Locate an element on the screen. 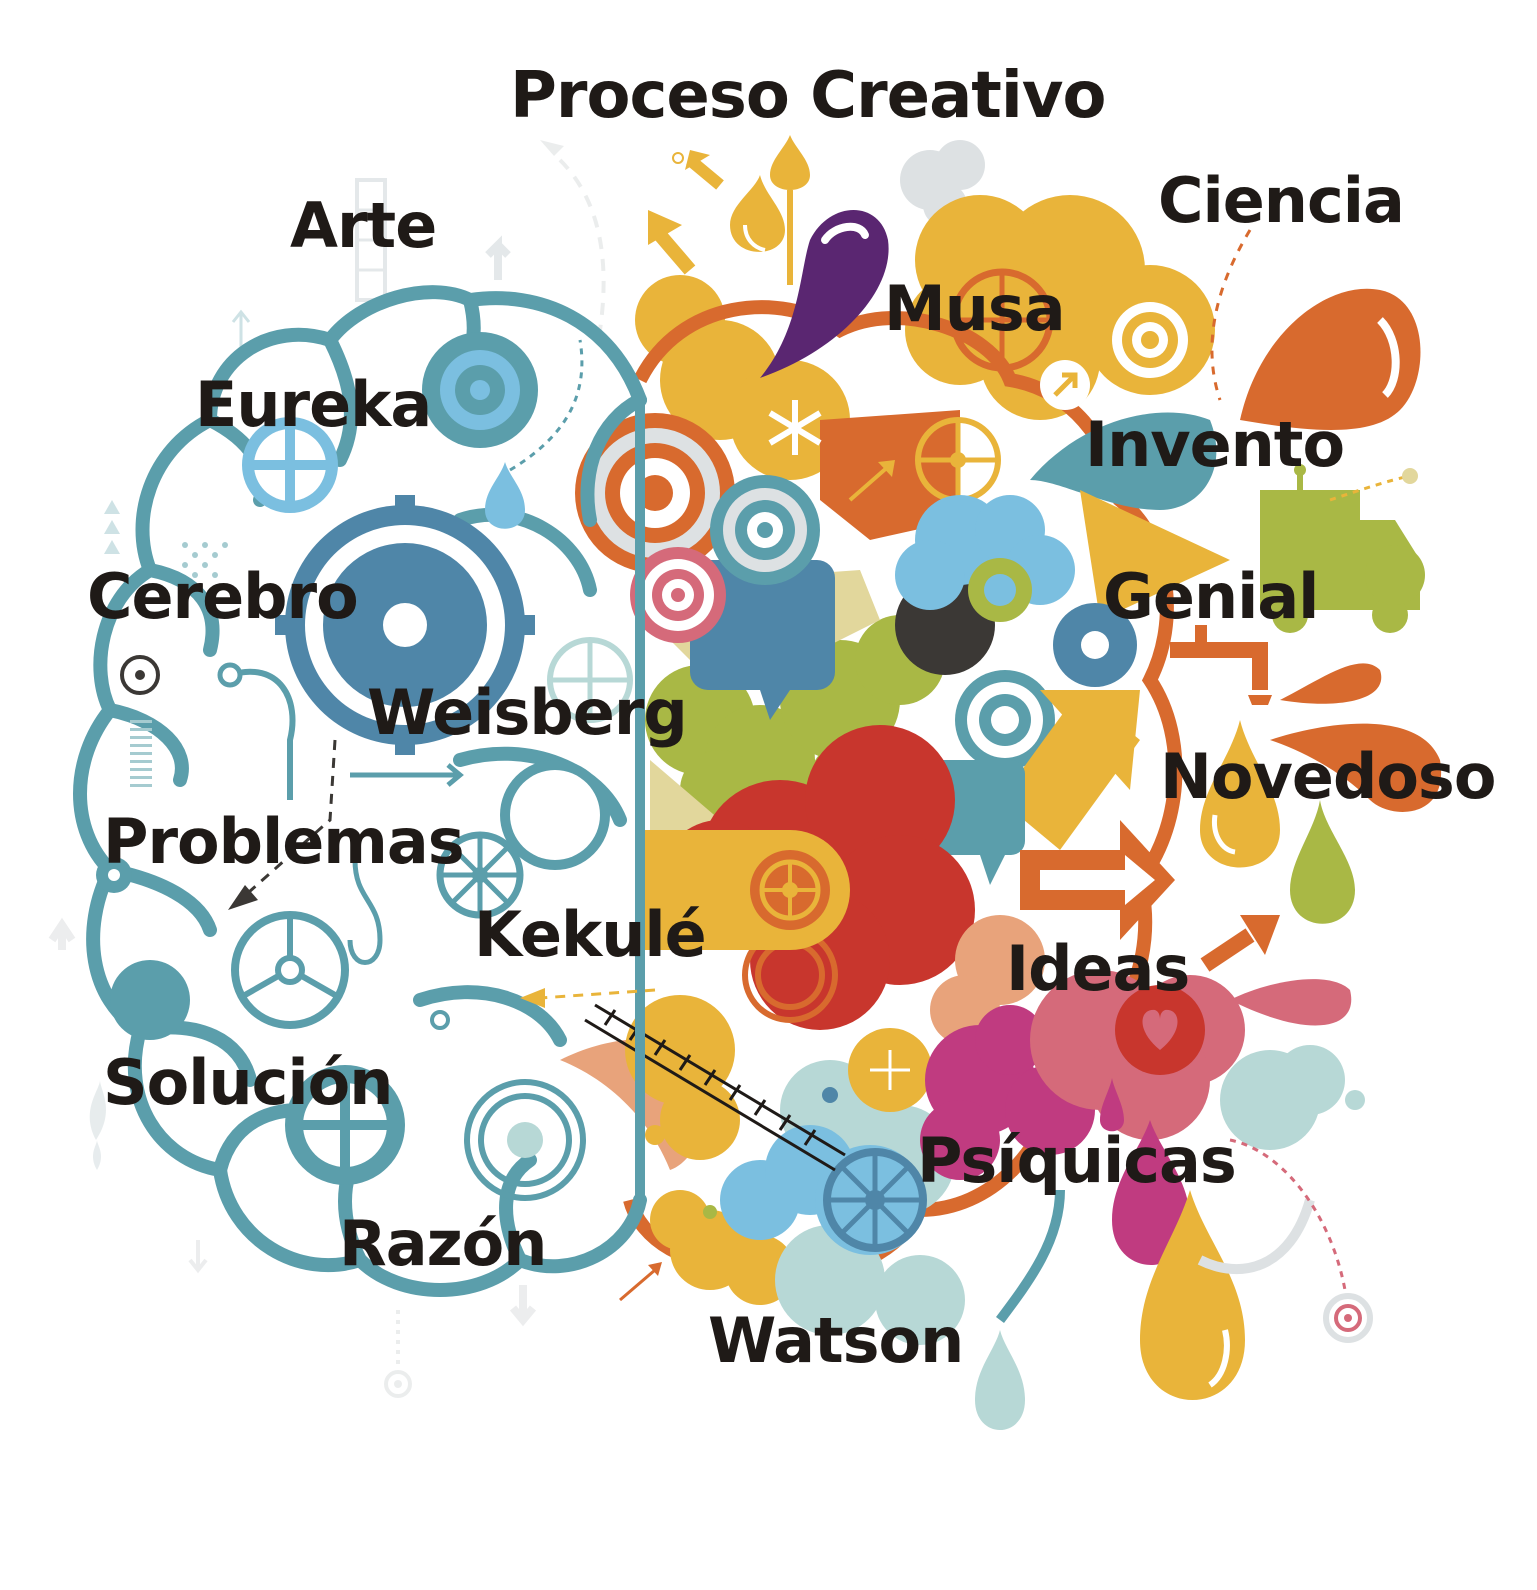  word-genial: Genial is located at coordinates (1211, 596).